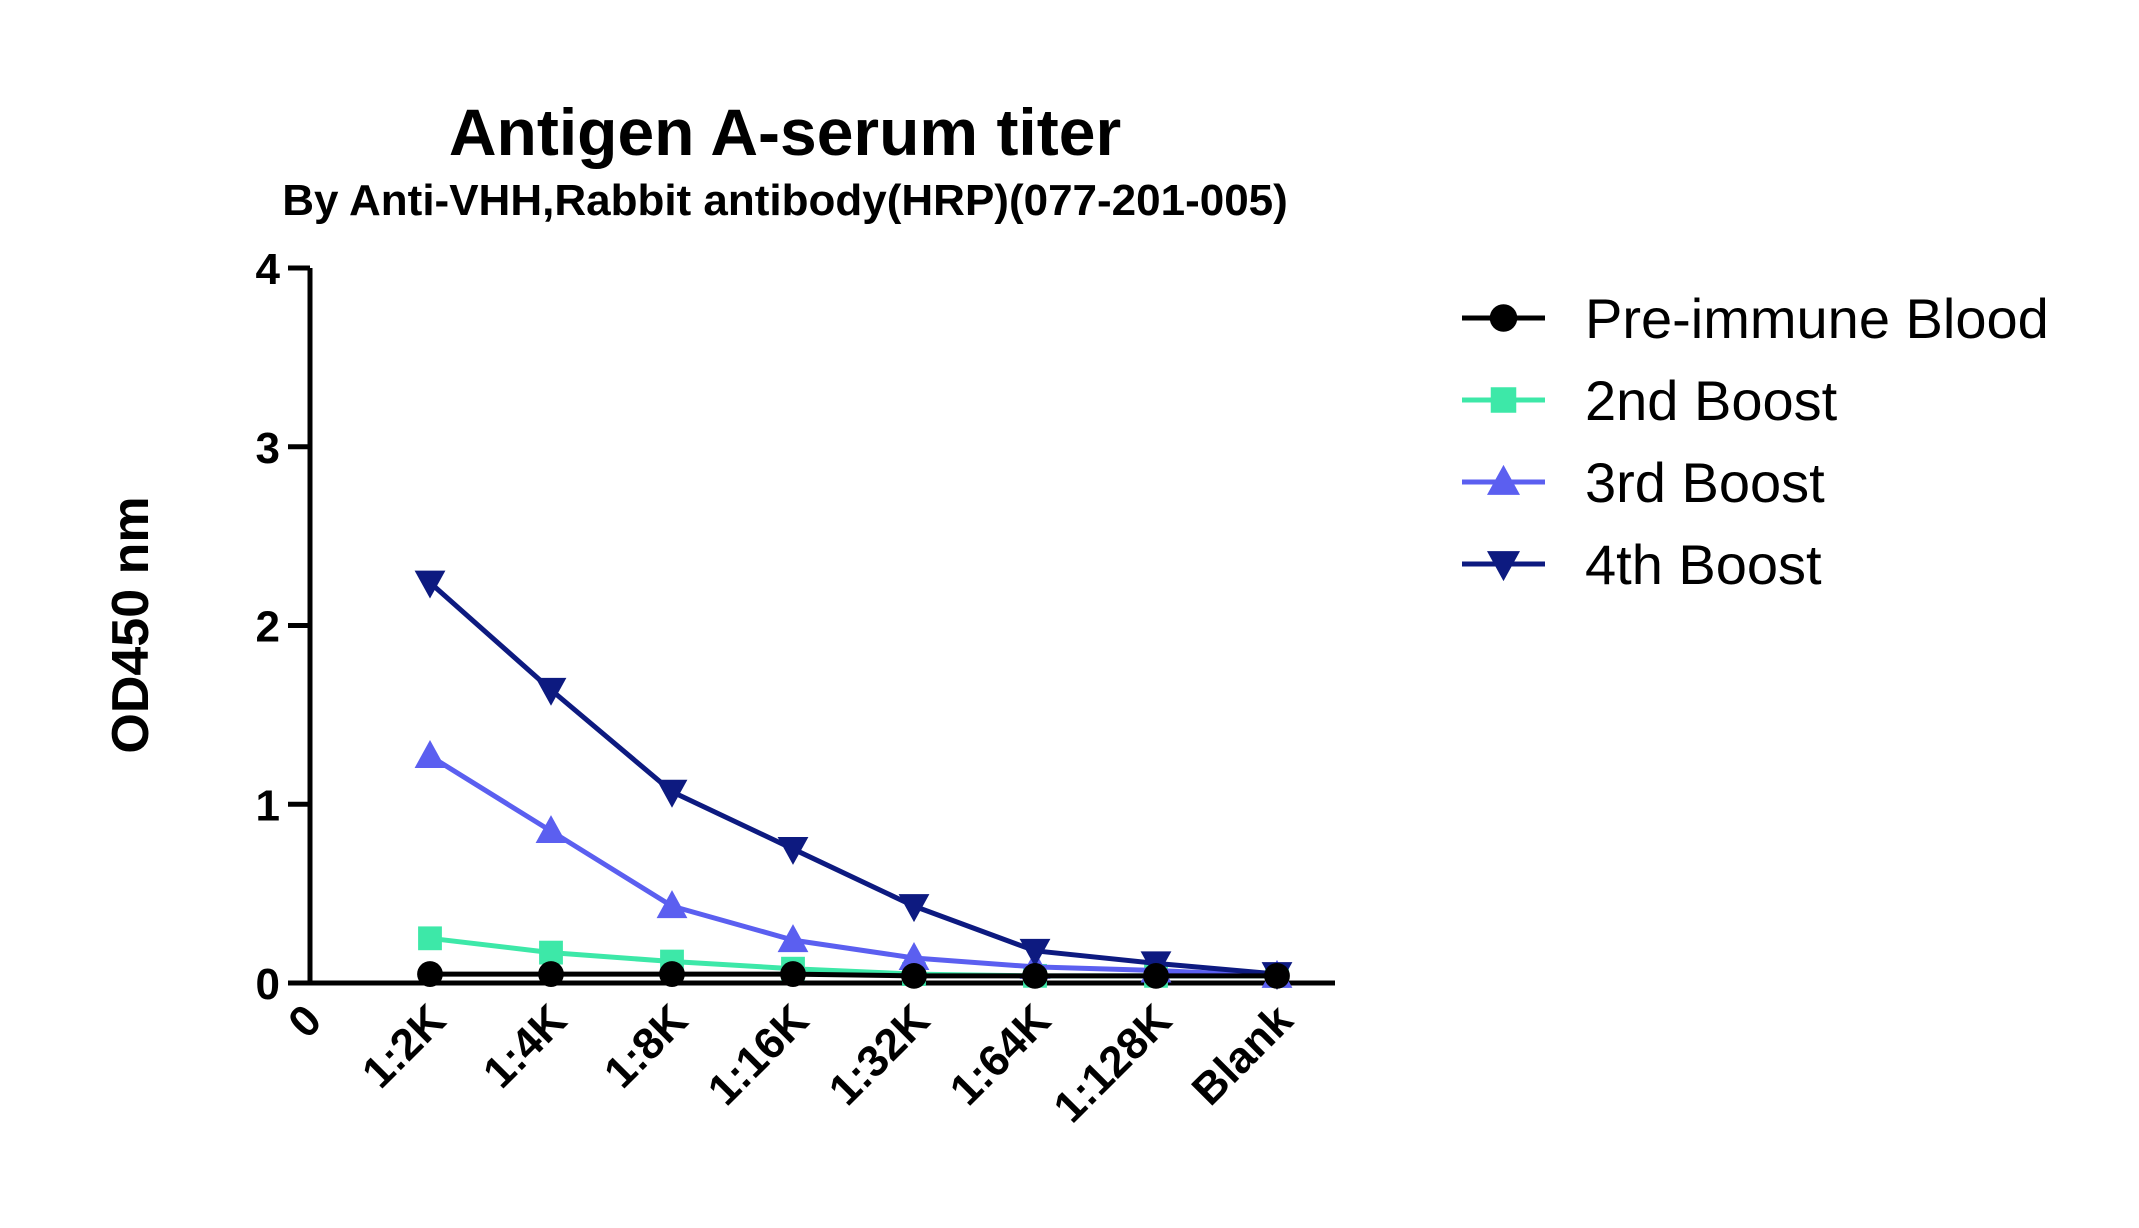  I want to click on y-tick-label: 4, so click(268, 269).